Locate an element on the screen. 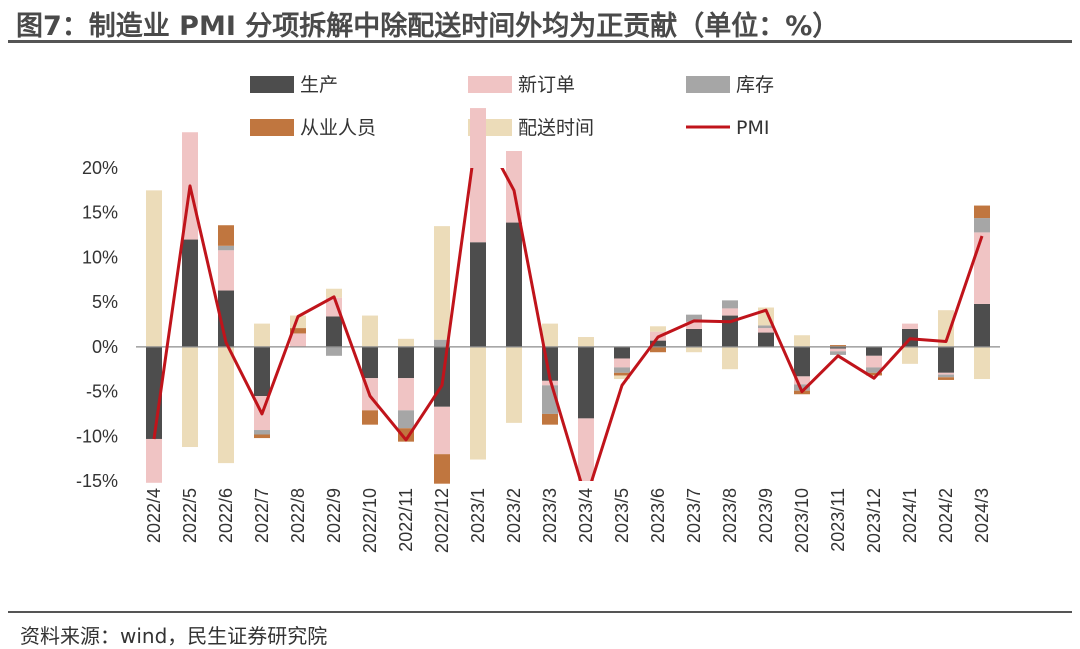 This screenshot has height=649, width=1080. y-tick-label: 10% is located at coordinates (100, 257).